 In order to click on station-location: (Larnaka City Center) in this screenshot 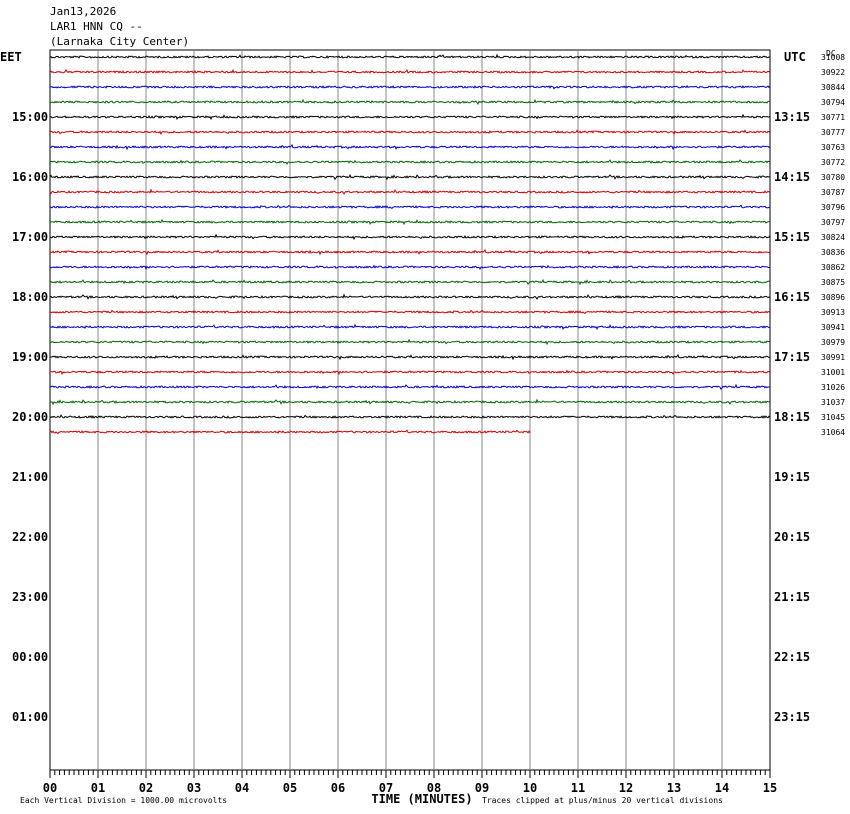, I will do `click(120, 41)`.